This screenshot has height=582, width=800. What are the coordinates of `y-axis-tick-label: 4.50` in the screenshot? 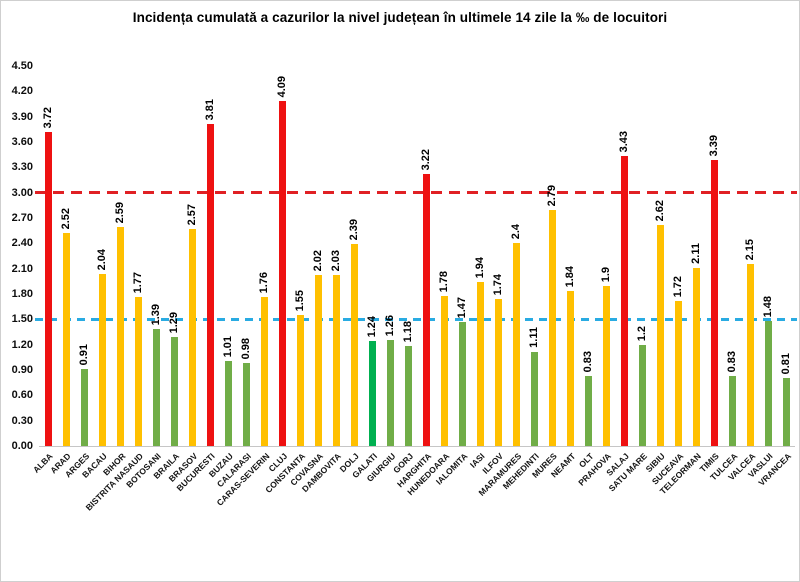 It's located at (22, 66).